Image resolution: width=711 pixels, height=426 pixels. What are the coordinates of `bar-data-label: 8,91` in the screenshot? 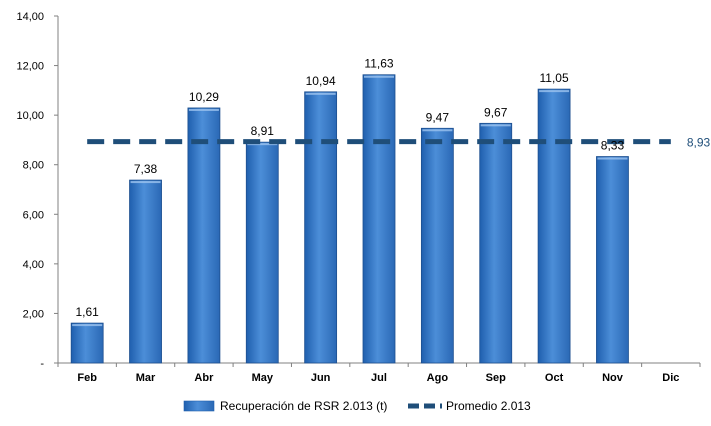 It's located at (263, 131).